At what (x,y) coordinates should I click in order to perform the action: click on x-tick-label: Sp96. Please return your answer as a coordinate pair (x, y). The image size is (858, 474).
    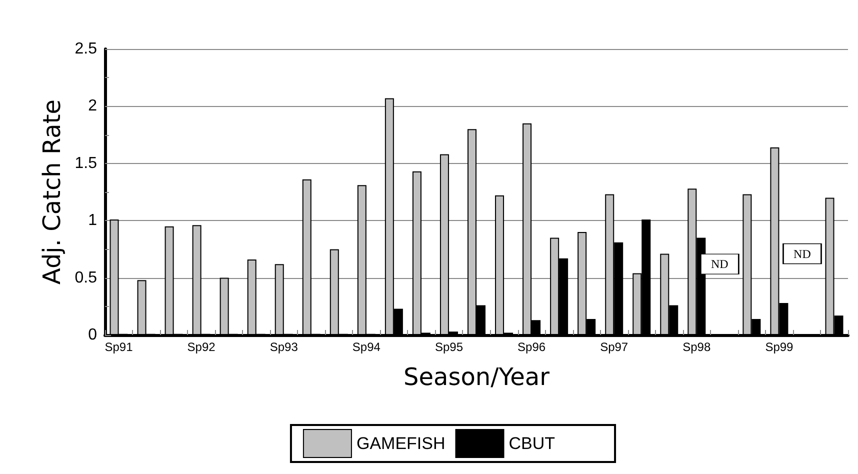
    Looking at the image, I should click on (532, 347).